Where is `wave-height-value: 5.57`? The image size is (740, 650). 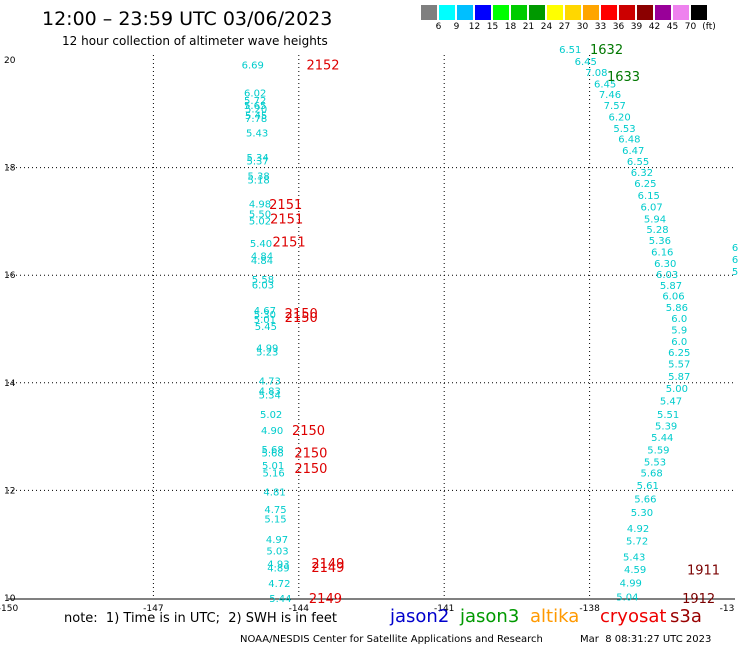
wave-height-value: 5.57 is located at coordinates (679, 364).